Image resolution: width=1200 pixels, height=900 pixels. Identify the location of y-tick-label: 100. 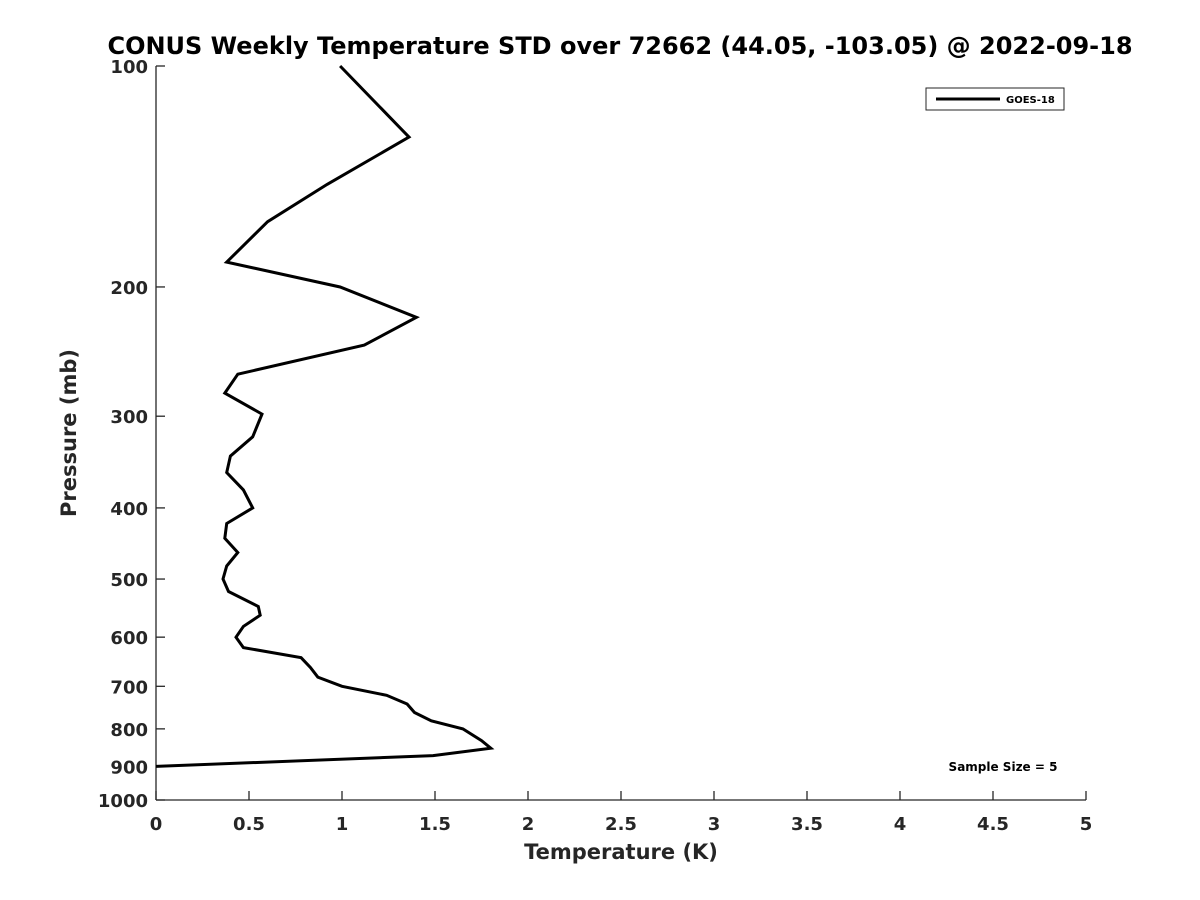
(129, 67).